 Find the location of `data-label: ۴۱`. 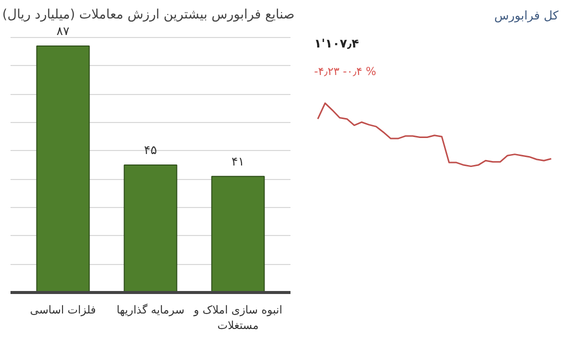

data-label: ۴۱ is located at coordinates (238, 161).